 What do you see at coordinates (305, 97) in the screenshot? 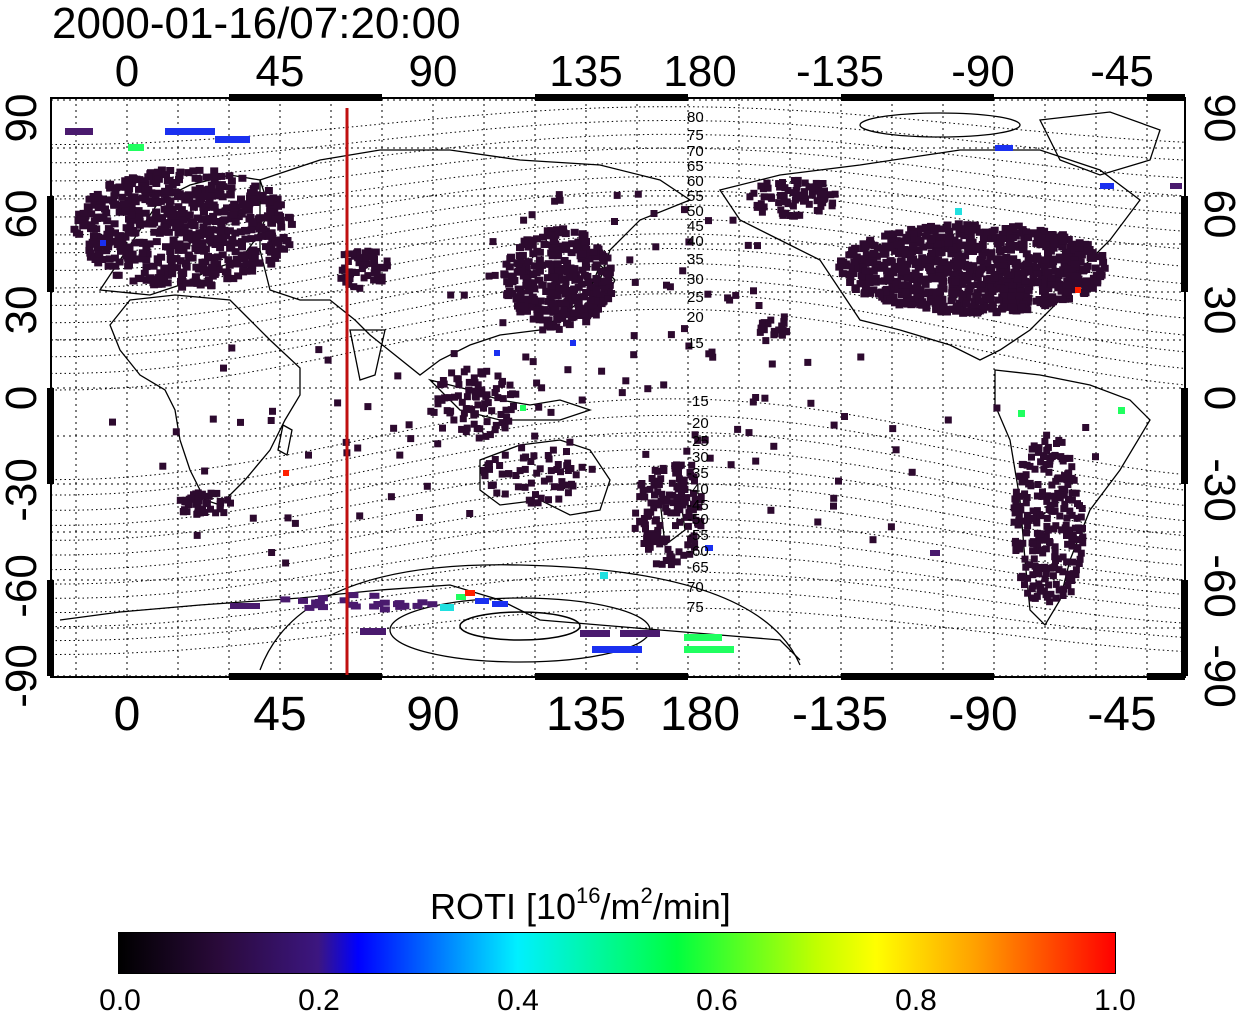
I see `axis-bar-top` at bounding box center [305, 97].